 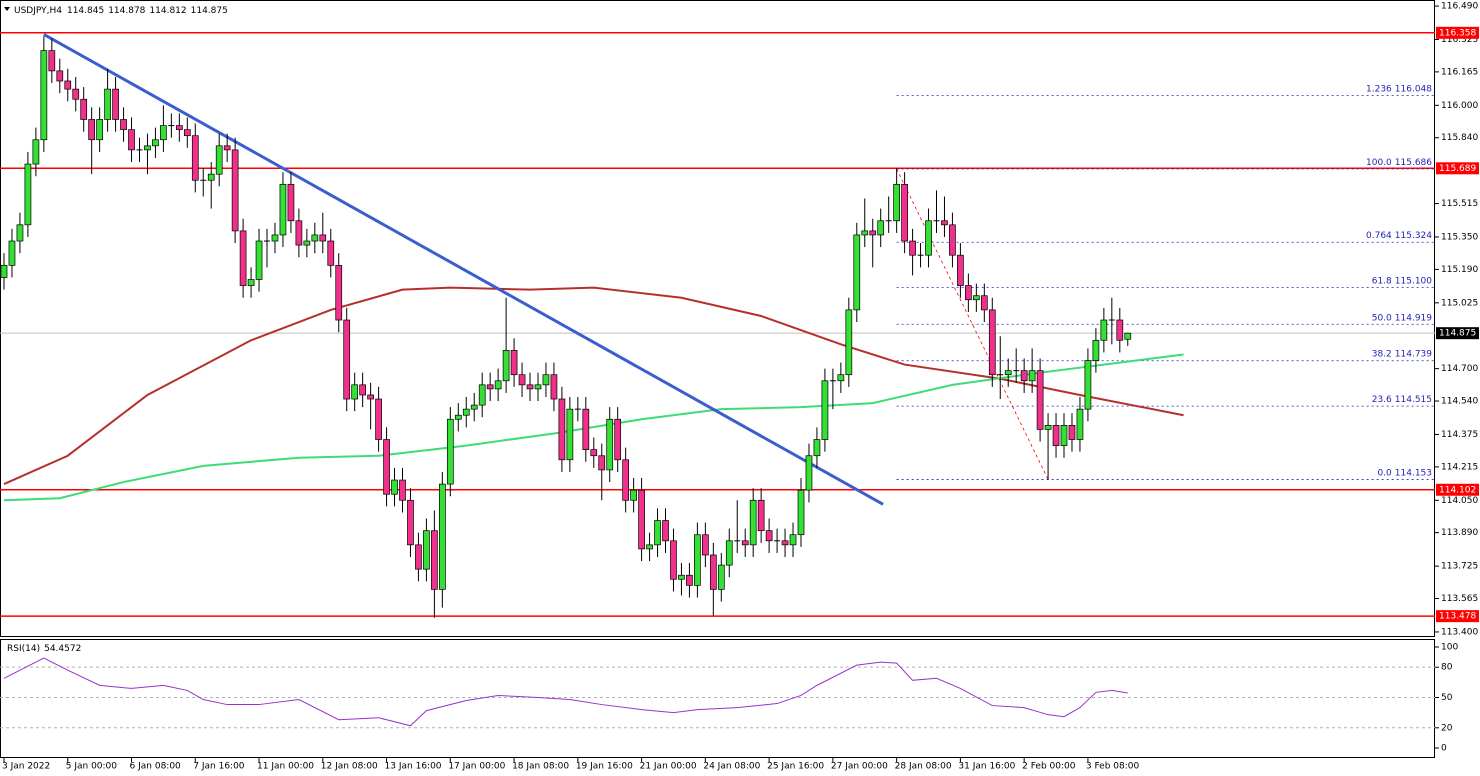 What do you see at coordinates (540, 767) in the screenshot?
I see `x-tick-label: 18 Jan 08:00` at bounding box center [540, 767].